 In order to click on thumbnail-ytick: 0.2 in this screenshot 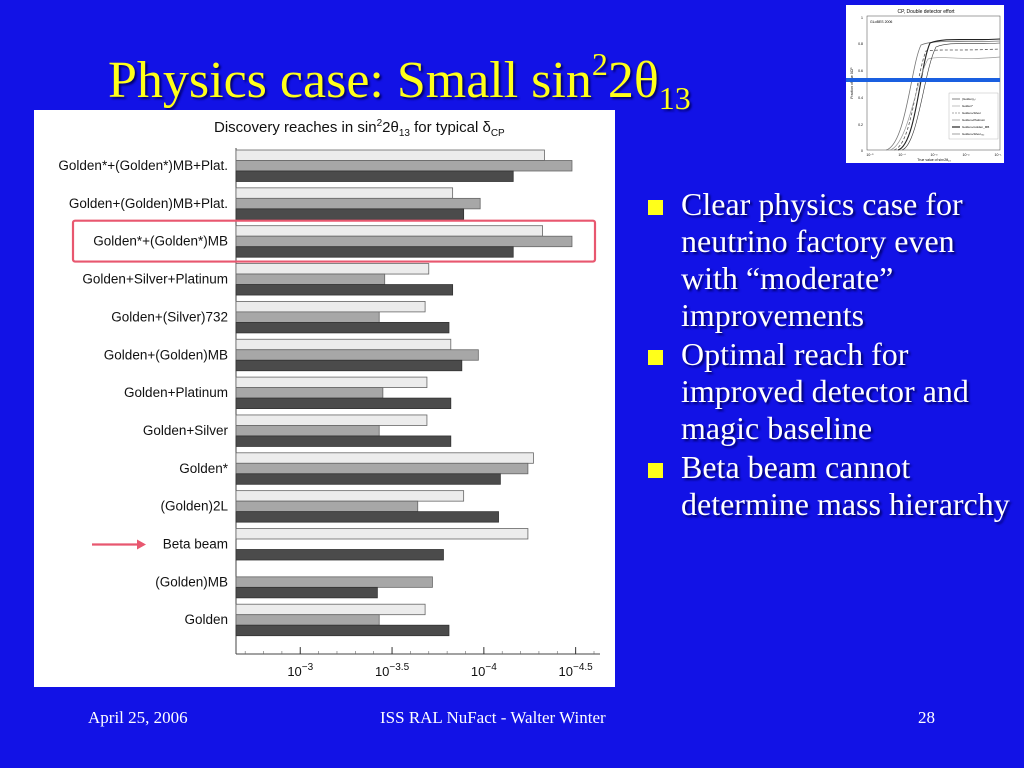, I will do `click(860, 125)`.